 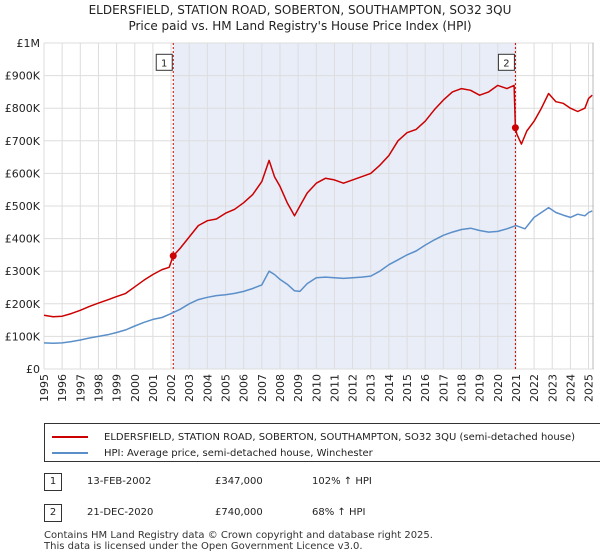 What do you see at coordinates (53, 482) in the screenshot?
I see `transaction-number: 1` at bounding box center [53, 482].